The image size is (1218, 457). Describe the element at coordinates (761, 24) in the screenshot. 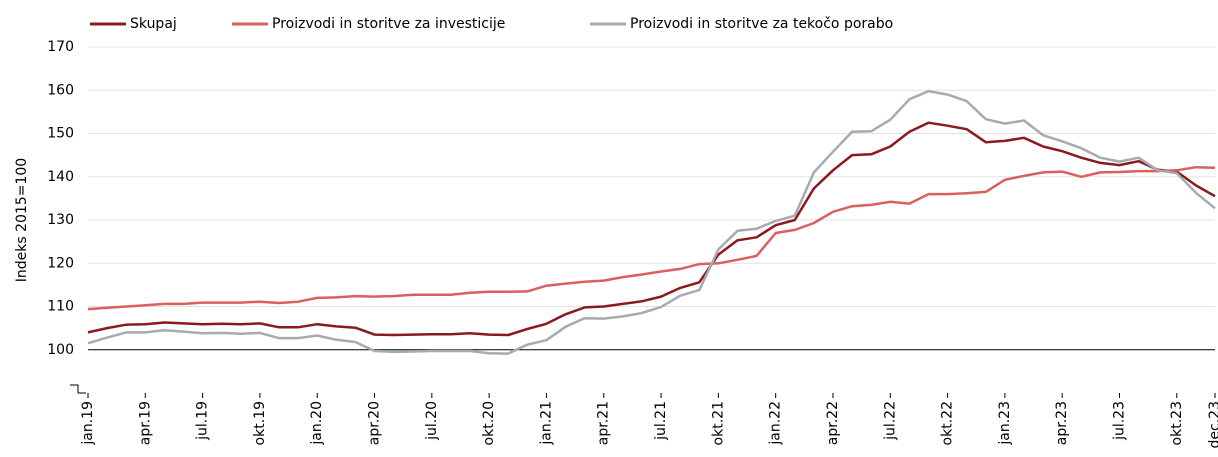

I see `legend-label: Proizvodi in storitve za tekočo porabo` at that location.